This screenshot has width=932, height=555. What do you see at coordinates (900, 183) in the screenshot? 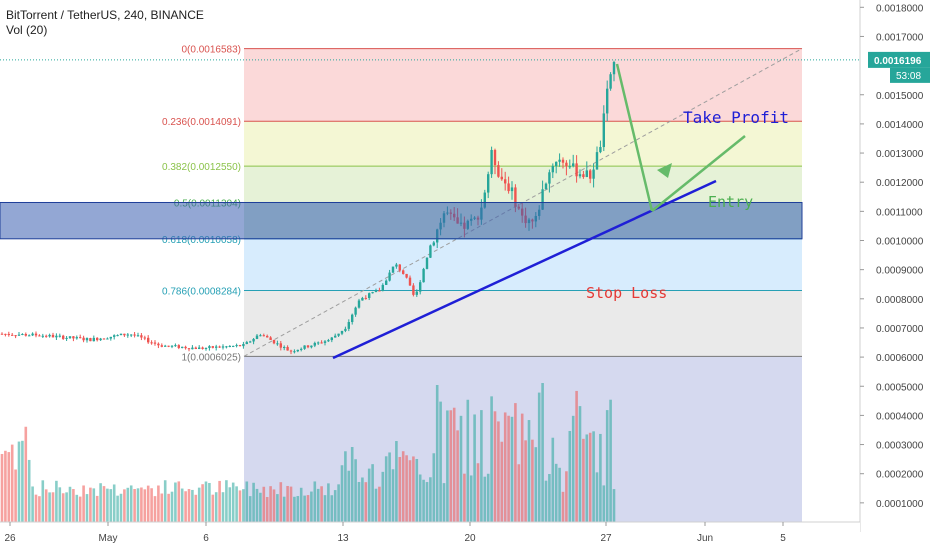
I see `price-tick-label: 0.0012000` at bounding box center [900, 183].